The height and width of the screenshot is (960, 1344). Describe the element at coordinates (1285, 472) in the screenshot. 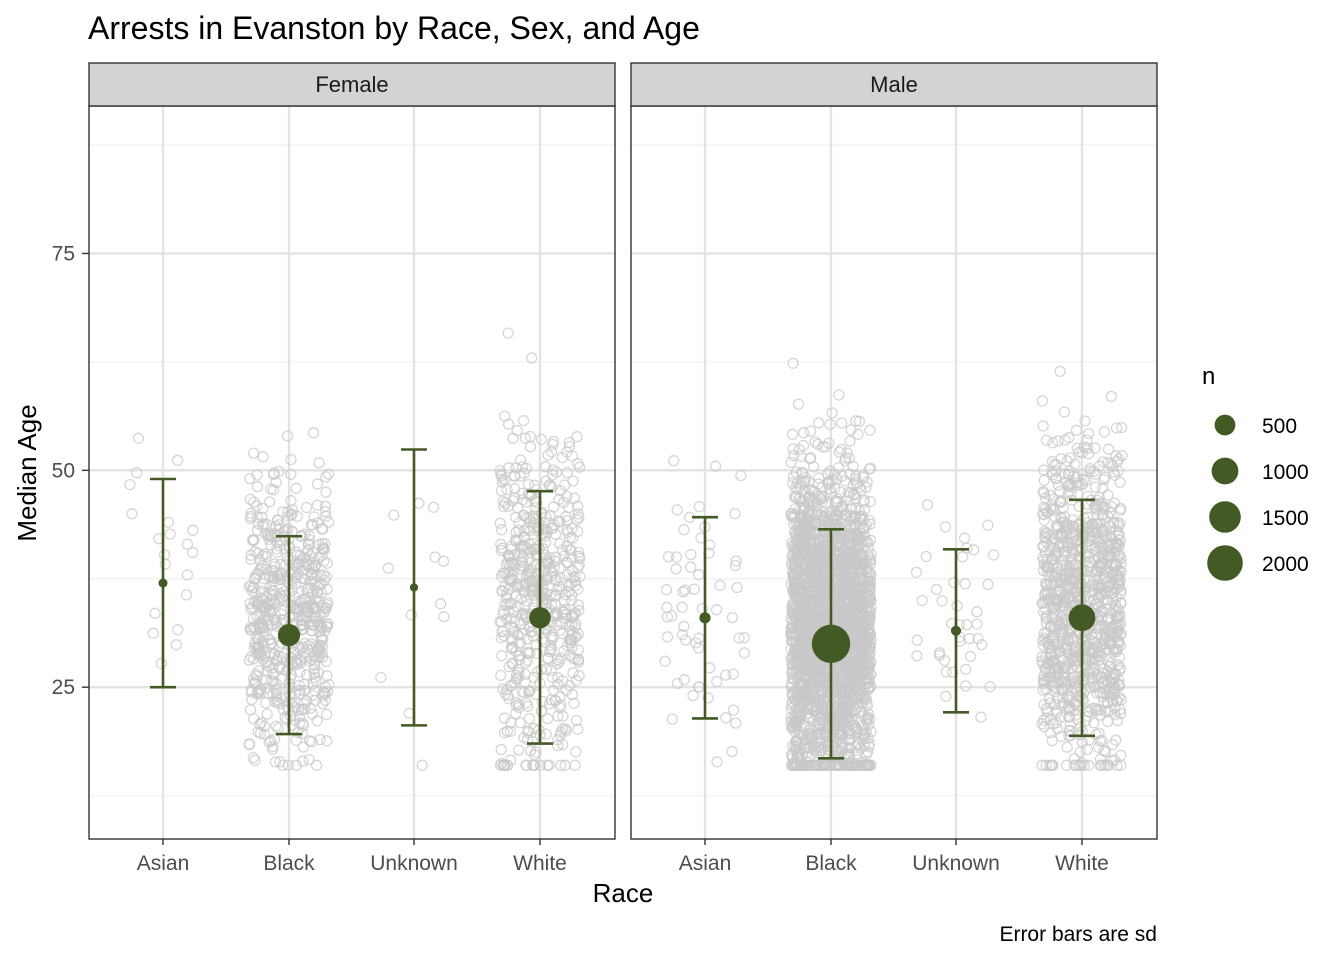

I see `legend-label: 1000` at that location.